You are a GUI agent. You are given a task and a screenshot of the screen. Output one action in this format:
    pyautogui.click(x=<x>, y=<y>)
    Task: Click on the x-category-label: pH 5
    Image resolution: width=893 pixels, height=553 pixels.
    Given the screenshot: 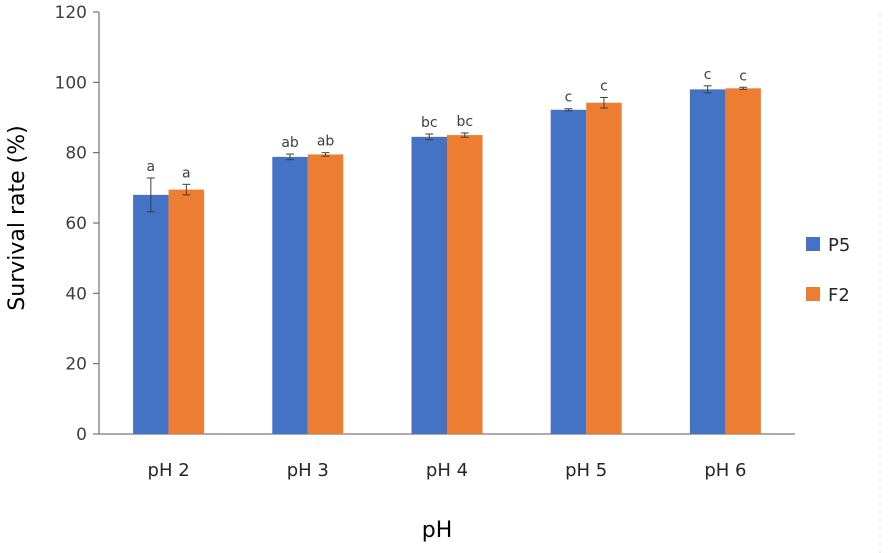 What is the action you would take?
    pyautogui.click(x=586, y=470)
    